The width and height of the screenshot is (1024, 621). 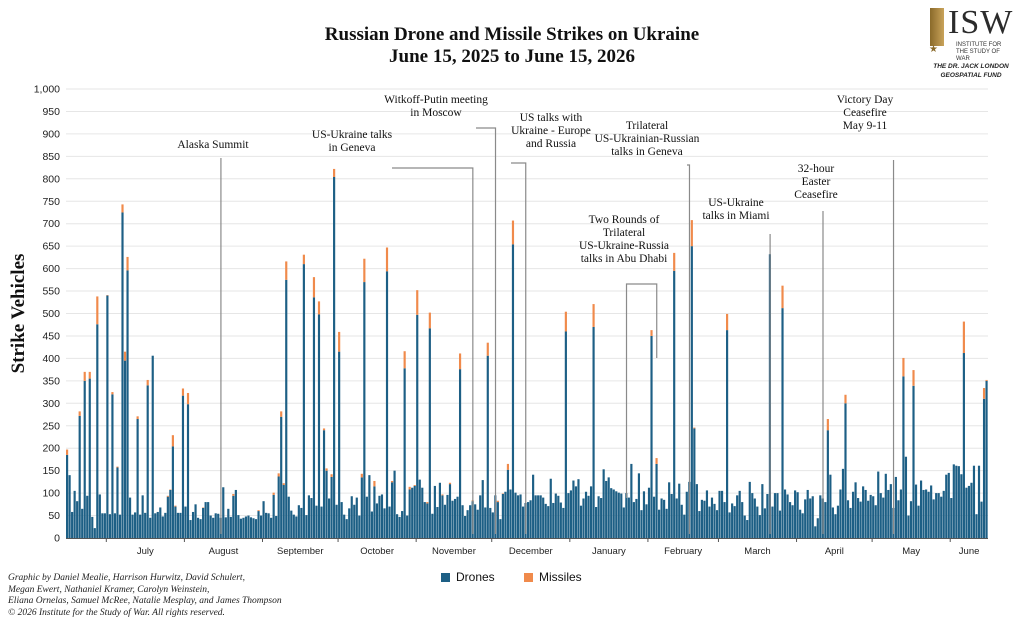 I want to click on x-tick-label: February, so click(x=683, y=551).